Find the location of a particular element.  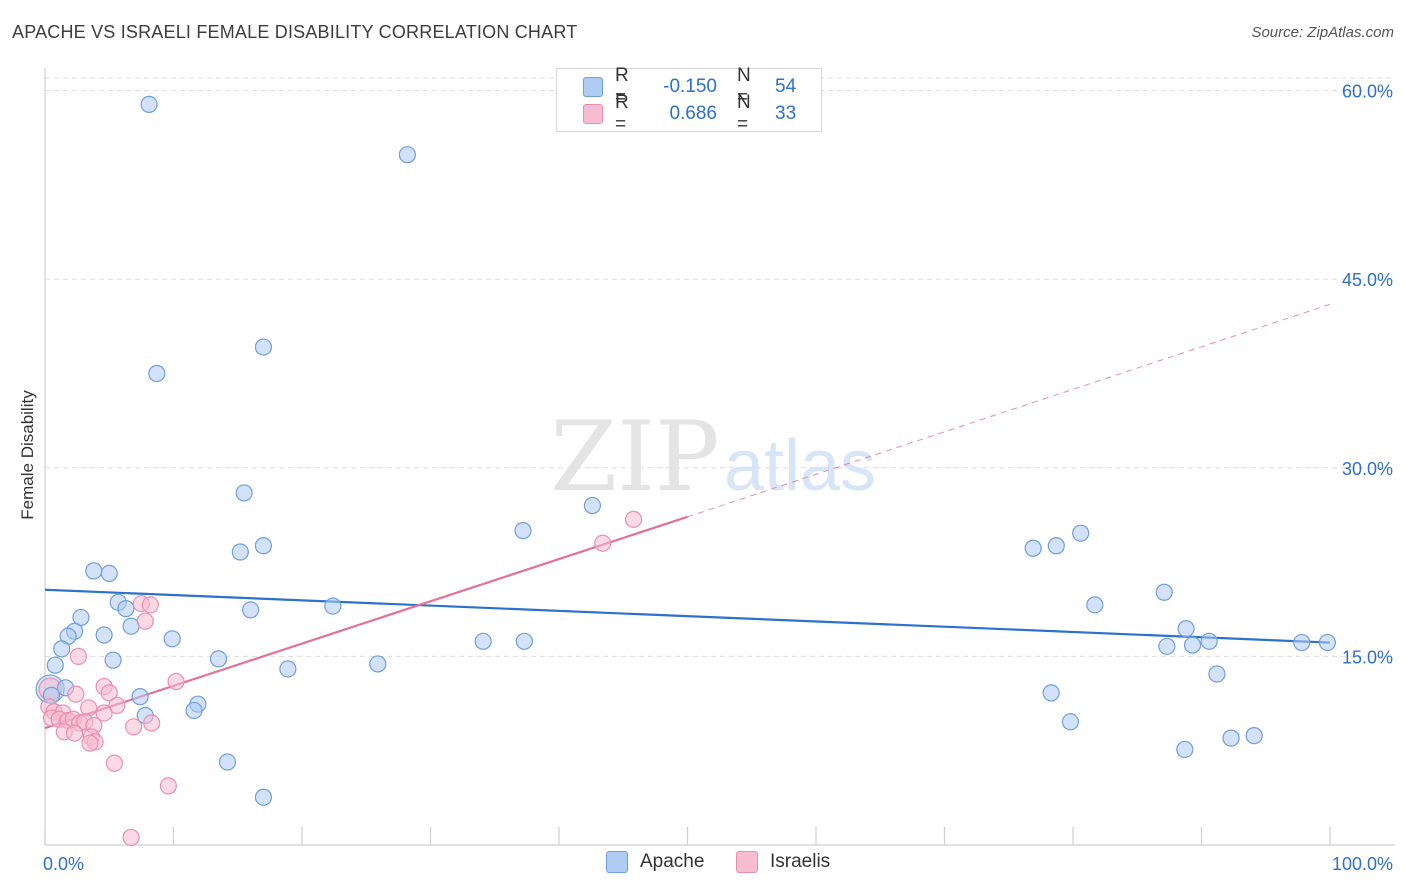

watermark: ZIP atlas is located at coordinates (713, 457).